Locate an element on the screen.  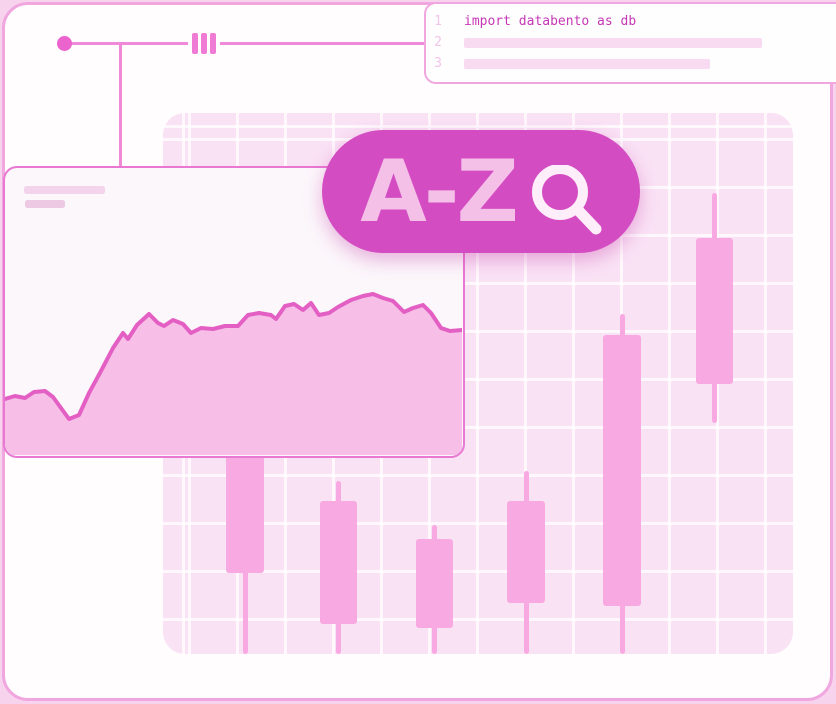
card-title-placeholder is located at coordinates (64, 190).